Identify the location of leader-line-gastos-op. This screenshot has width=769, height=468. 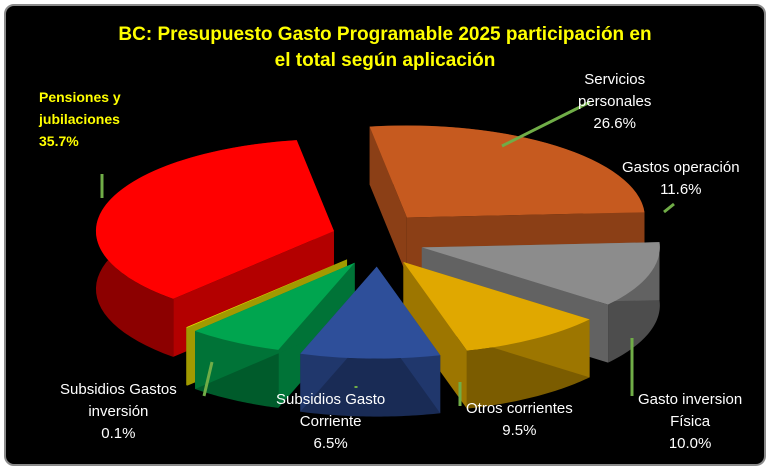
(669, 208).